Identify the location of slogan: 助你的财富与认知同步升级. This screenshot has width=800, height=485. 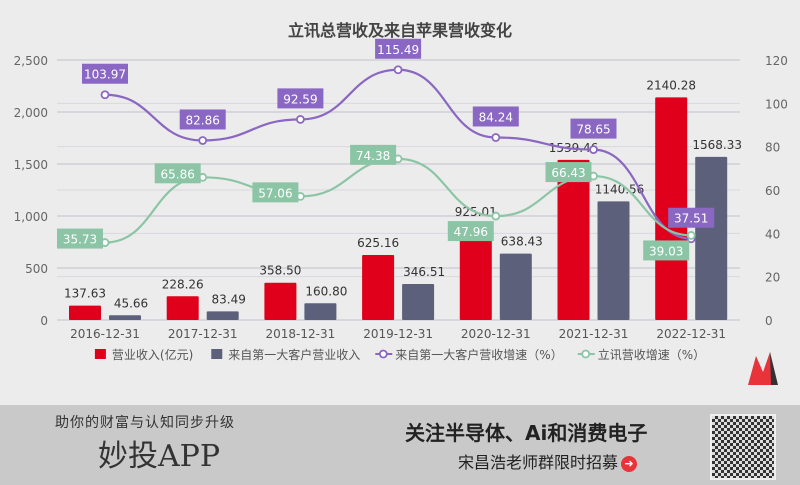
(145, 423).